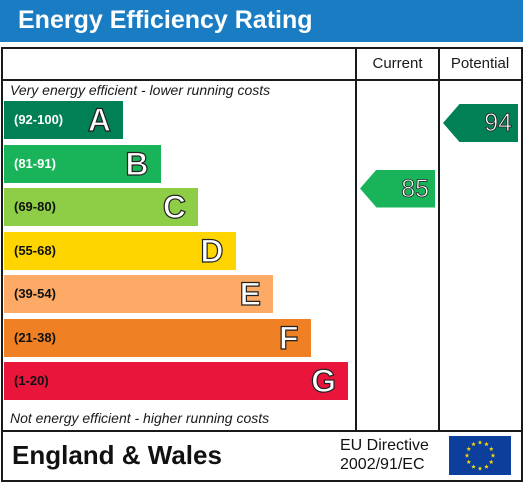  I want to click on band-range-label: (69-80), so click(35, 206).